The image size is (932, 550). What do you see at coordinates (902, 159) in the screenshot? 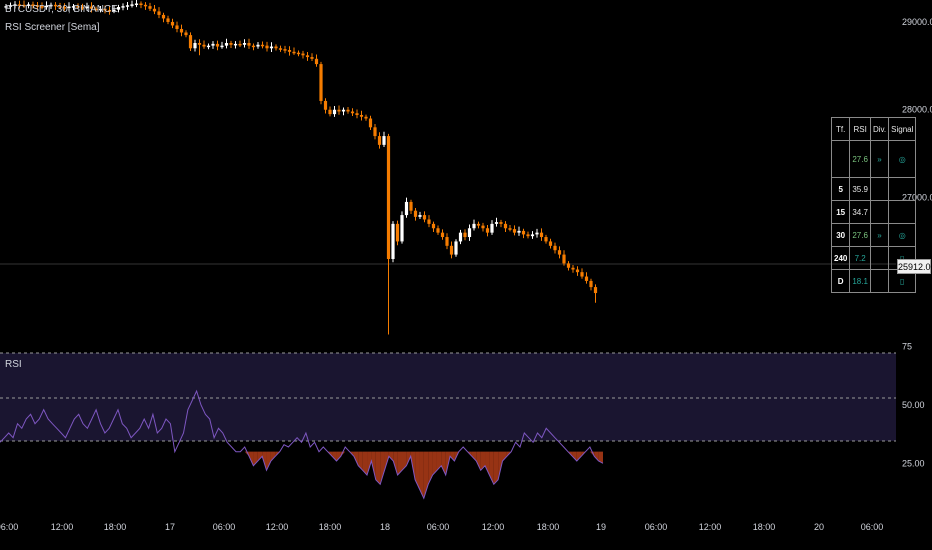
I see `row-signal: ◎` at bounding box center [902, 159].